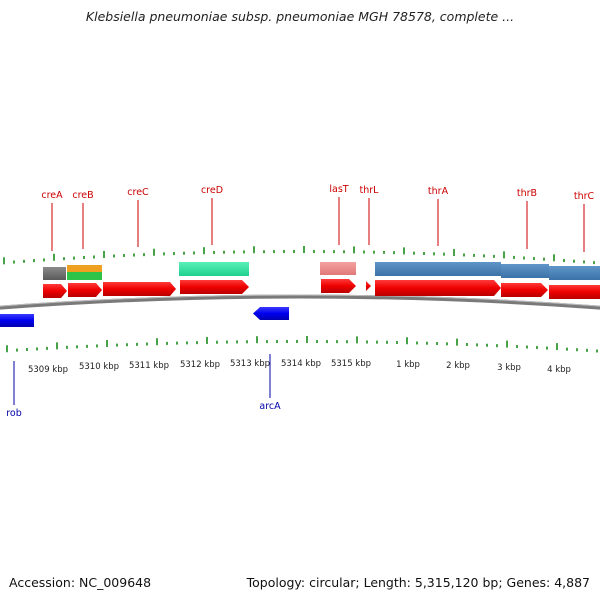 This screenshot has width=600, height=600. I want to click on feature-thrC, so click(574, 273).